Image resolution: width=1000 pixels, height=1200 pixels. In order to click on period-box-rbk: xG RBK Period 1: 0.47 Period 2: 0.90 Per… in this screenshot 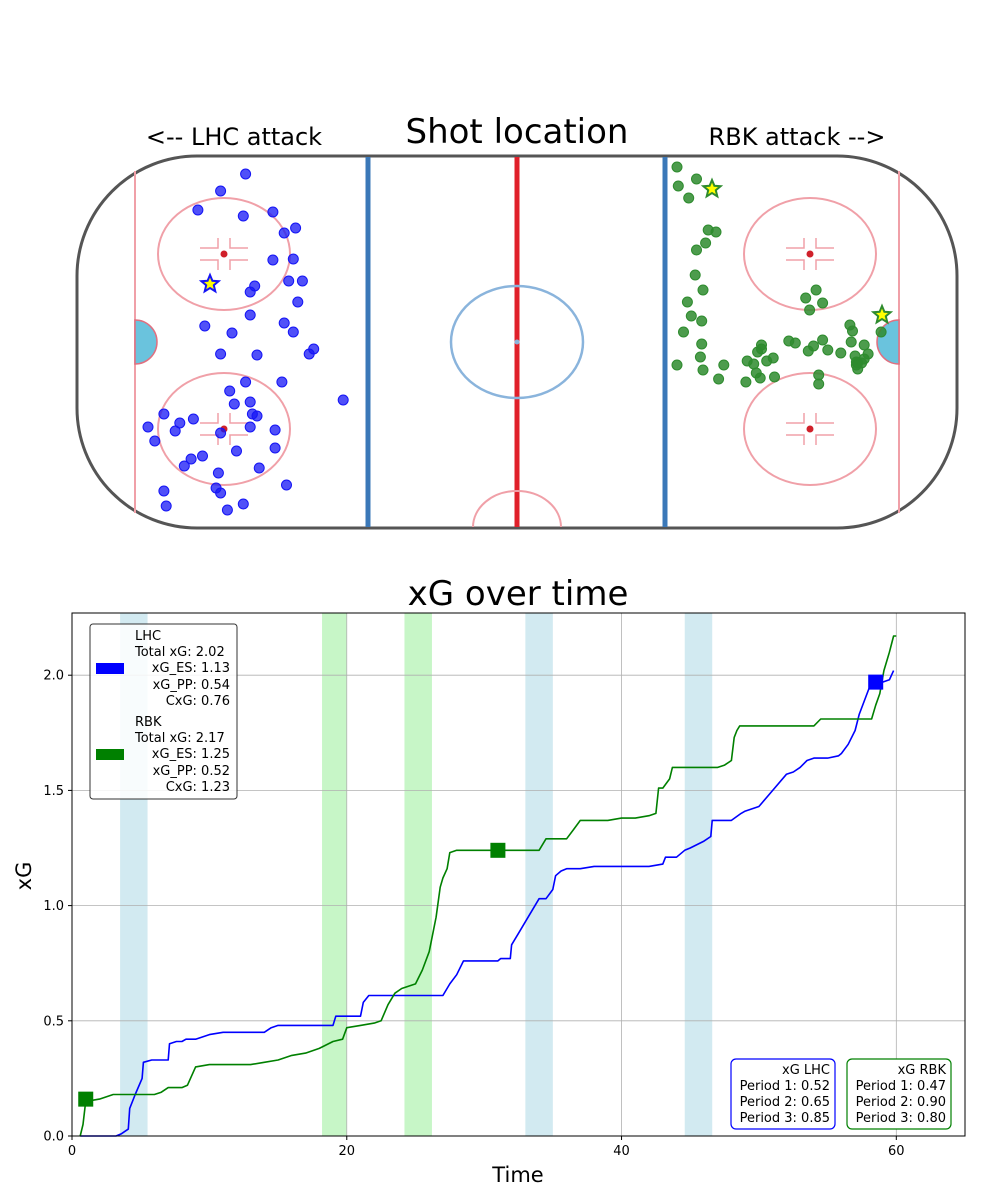, I will do `click(899, 1094)`.